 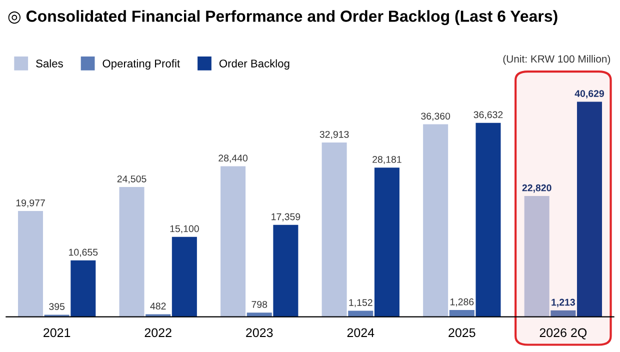 What do you see at coordinates (283, 18) in the screenshot?
I see `chart-title: ◎ Consolidated Financial Performance and Order Backlog (Last 6 Years)` at bounding box center [283, 18].